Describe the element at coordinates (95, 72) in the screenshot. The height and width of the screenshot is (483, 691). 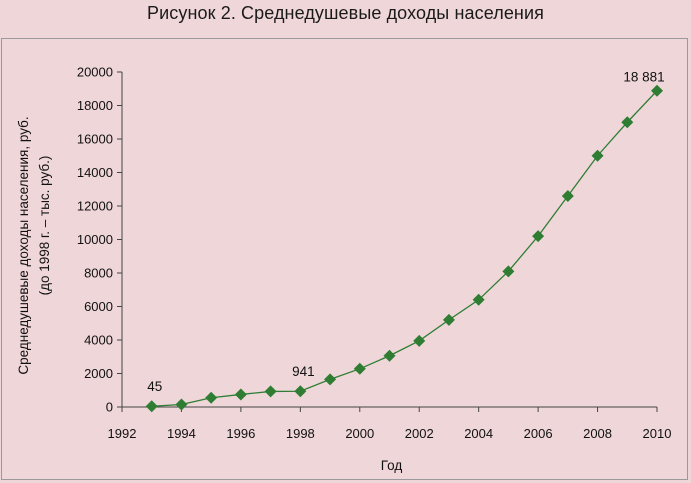
I see `y-tick-label: 20000` at that location.